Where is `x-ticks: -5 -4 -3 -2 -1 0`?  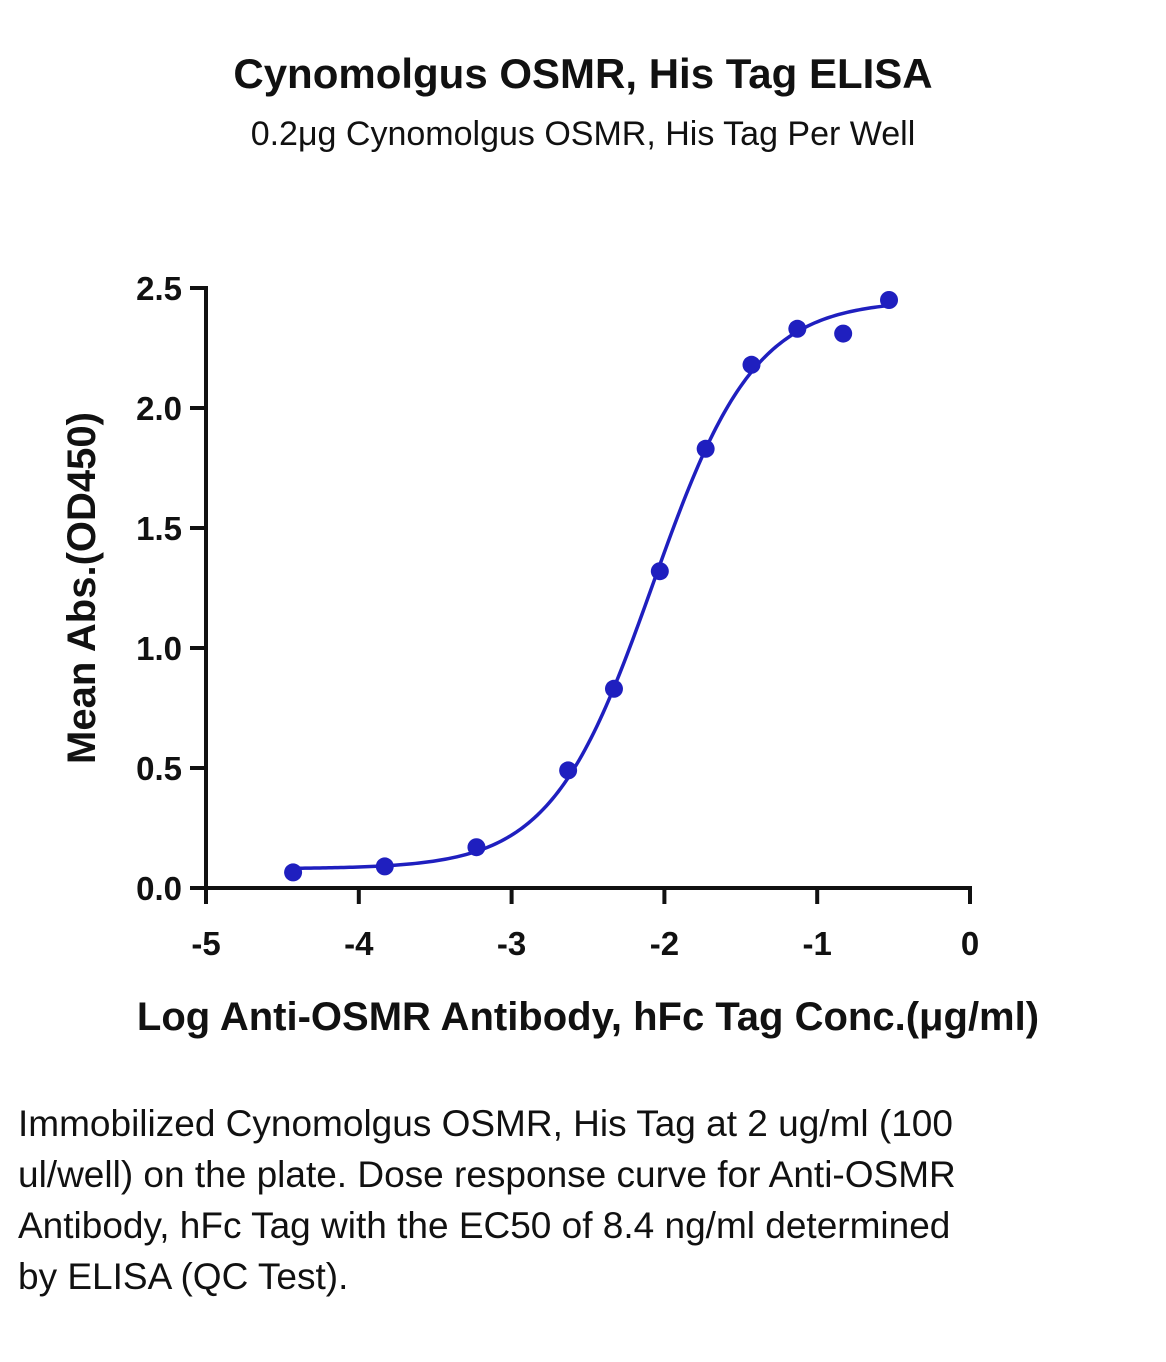 x-ticks: -5 -4 -3 -2 -1 0 is located at coordinates (585, 925).